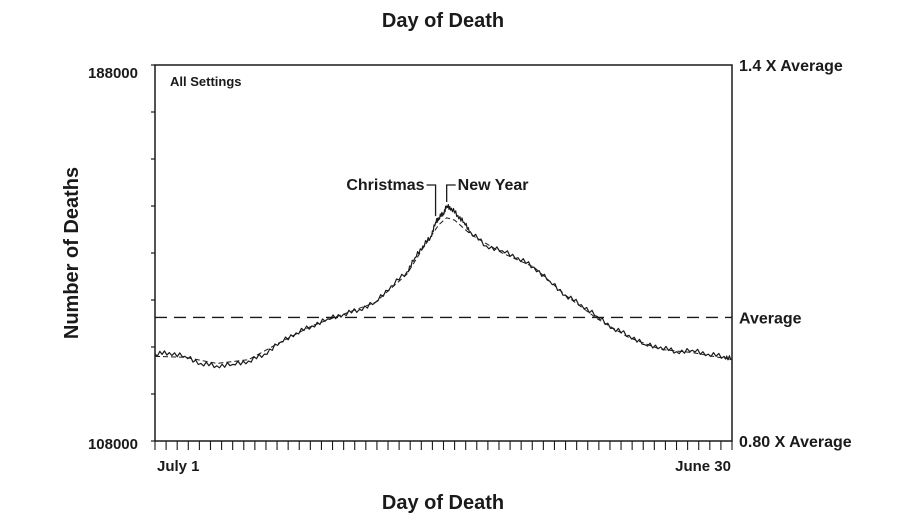  Describe the element at coordinates (451, 193) in the screenshot. I see `new-year-annotation-line` at that location.